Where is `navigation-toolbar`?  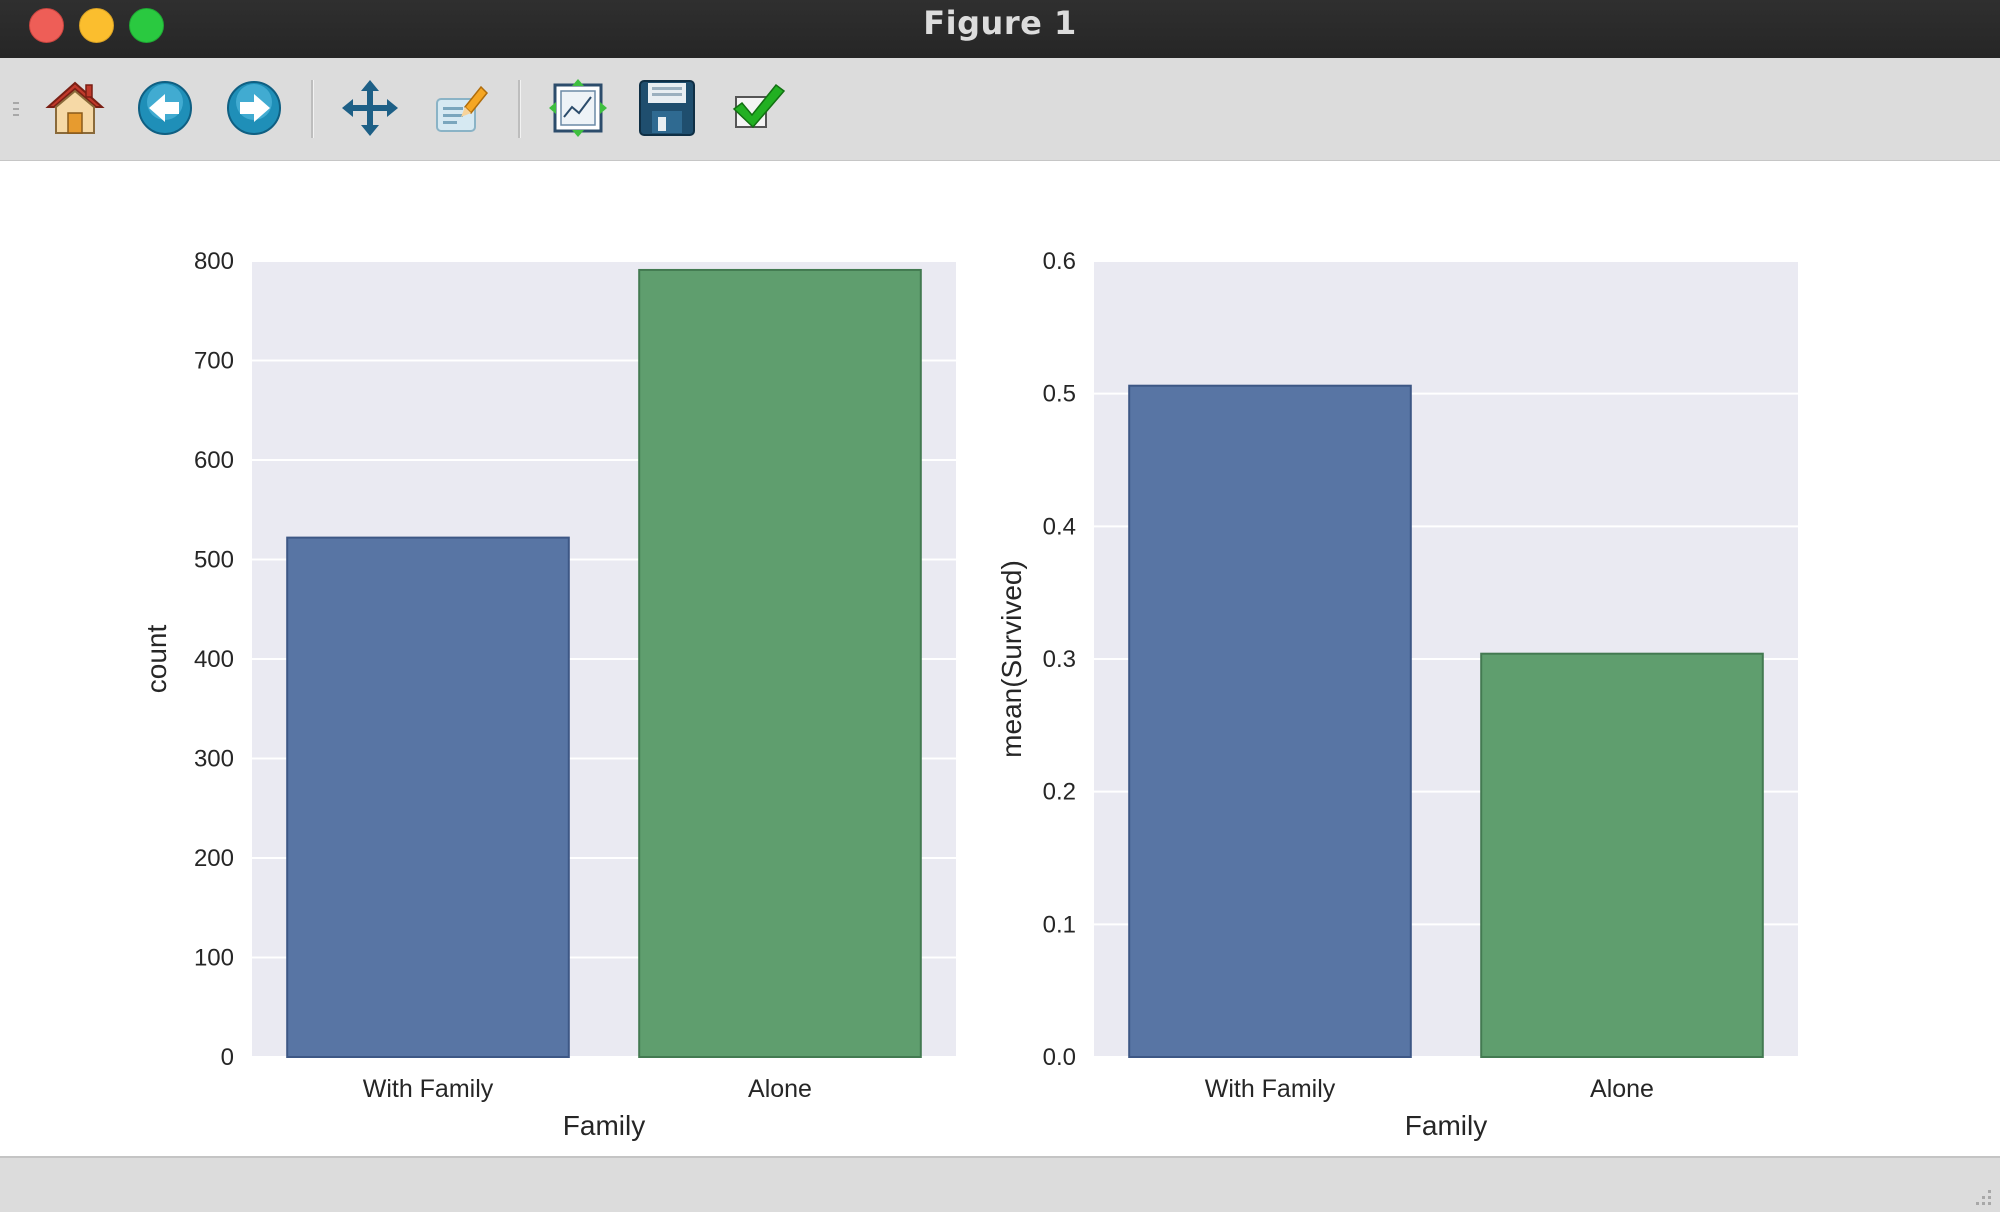 navigation-toolbar is located at coordinates (1000, 109).